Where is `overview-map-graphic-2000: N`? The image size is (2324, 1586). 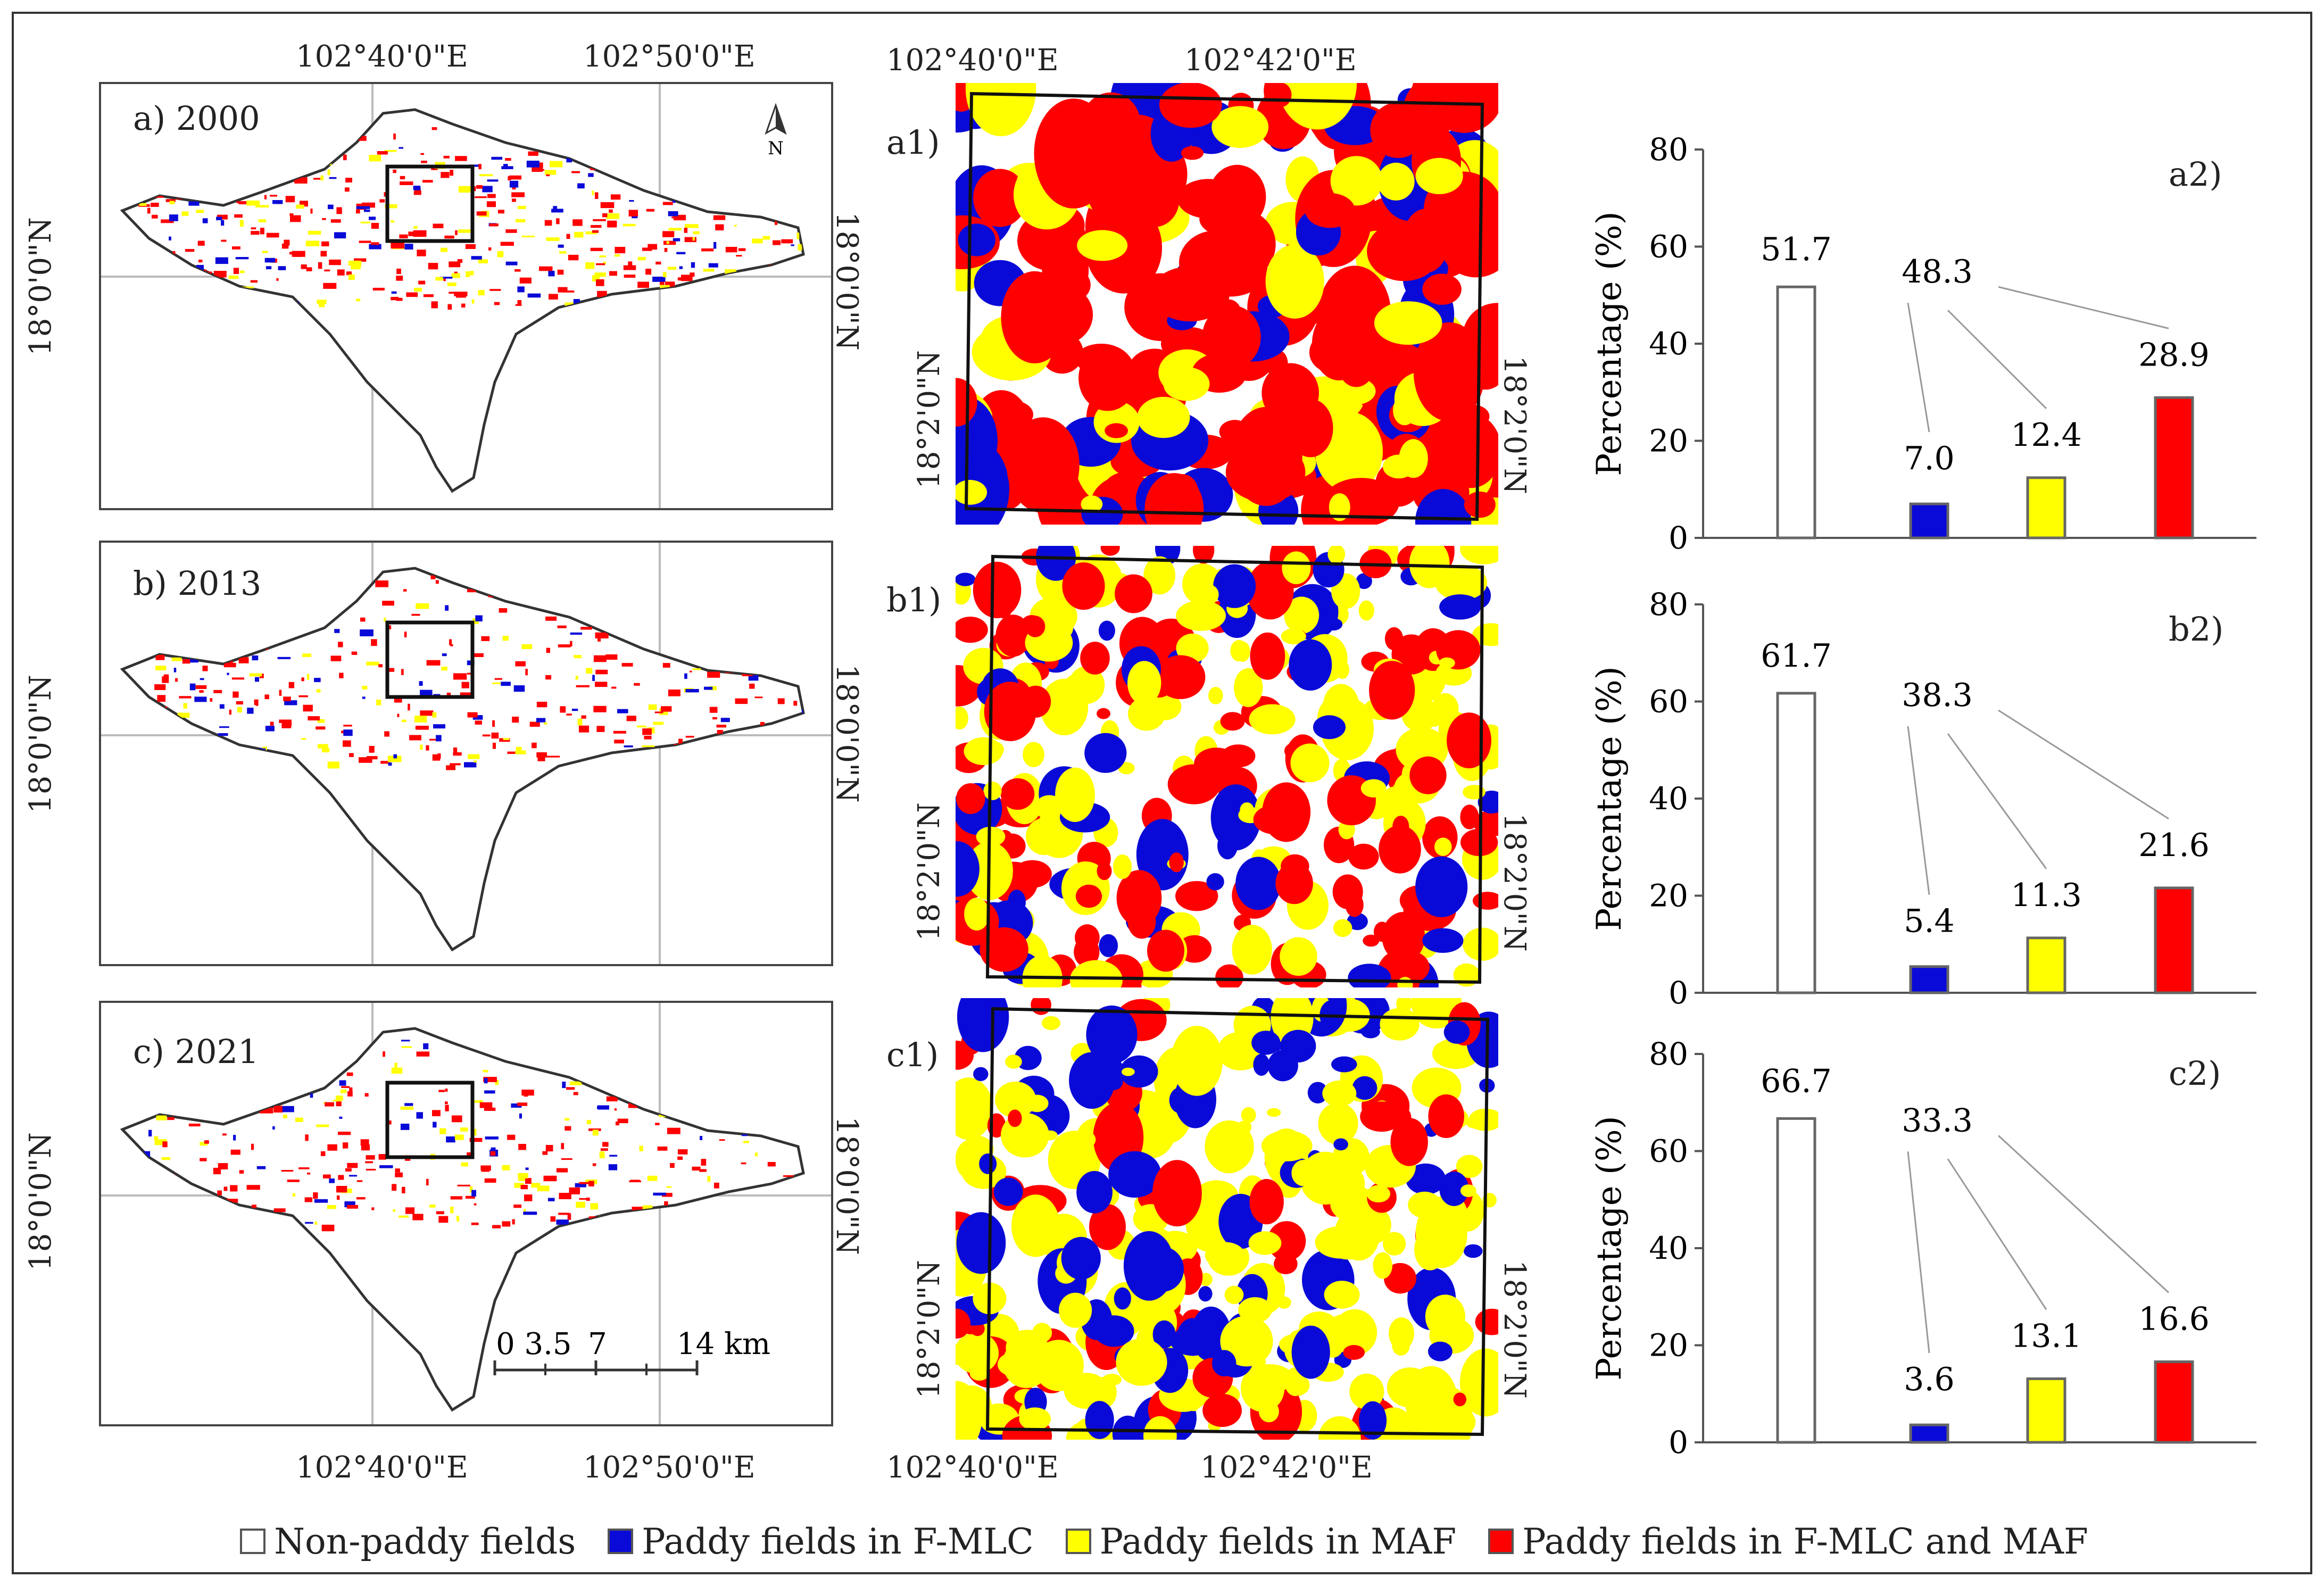
overview-map-graphic-2000: N is located at coordinates (466, 296).